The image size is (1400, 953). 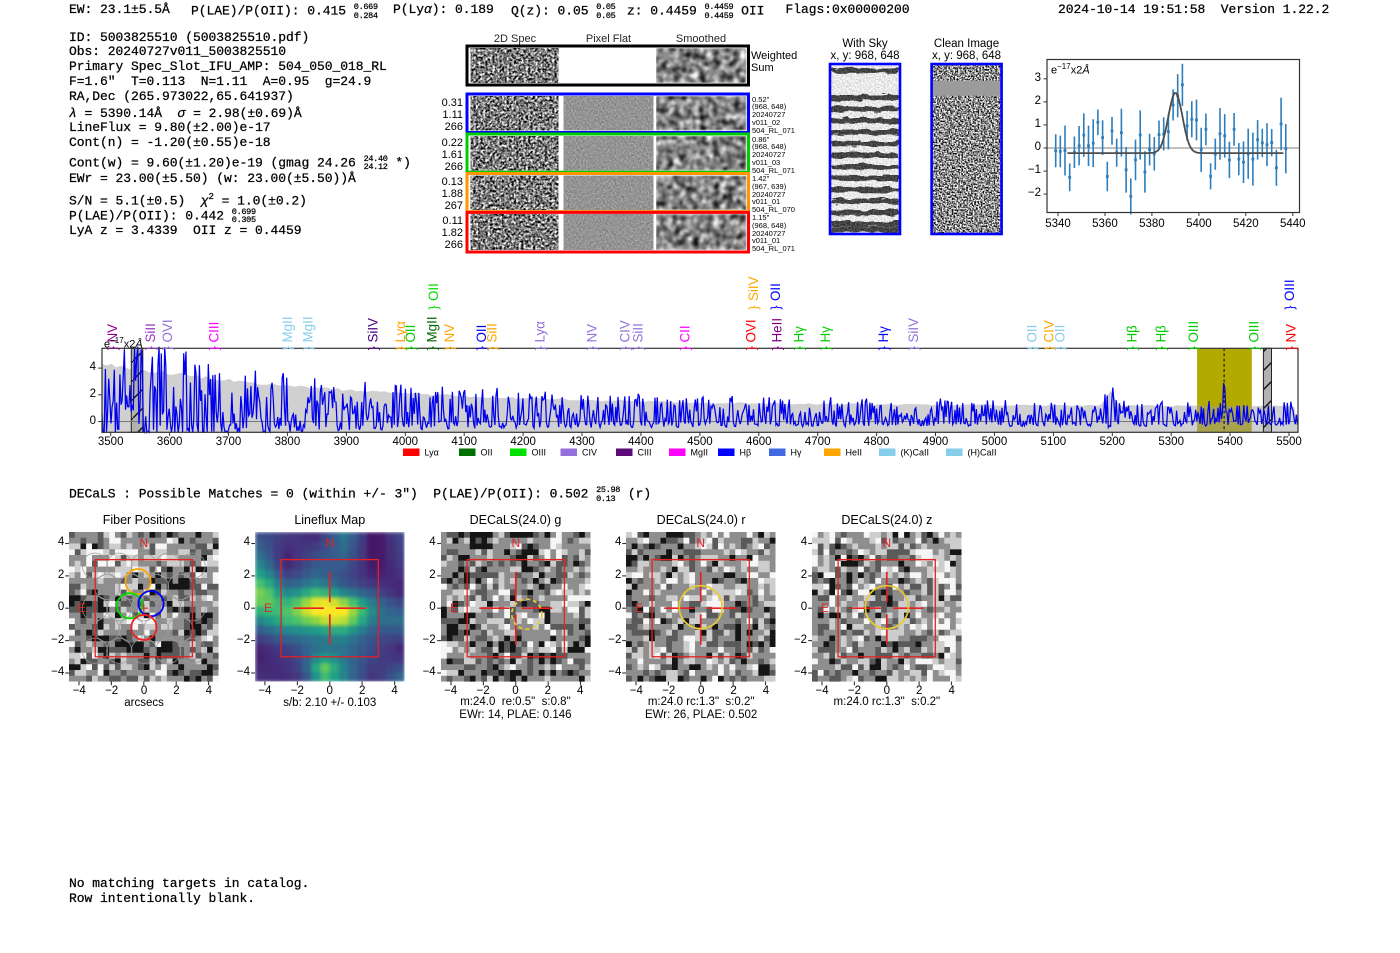 What do you see at coordinates (982, 453) in the screenshot?
I see `svg-text: (H)CaII` at bounding box center [982, 453].